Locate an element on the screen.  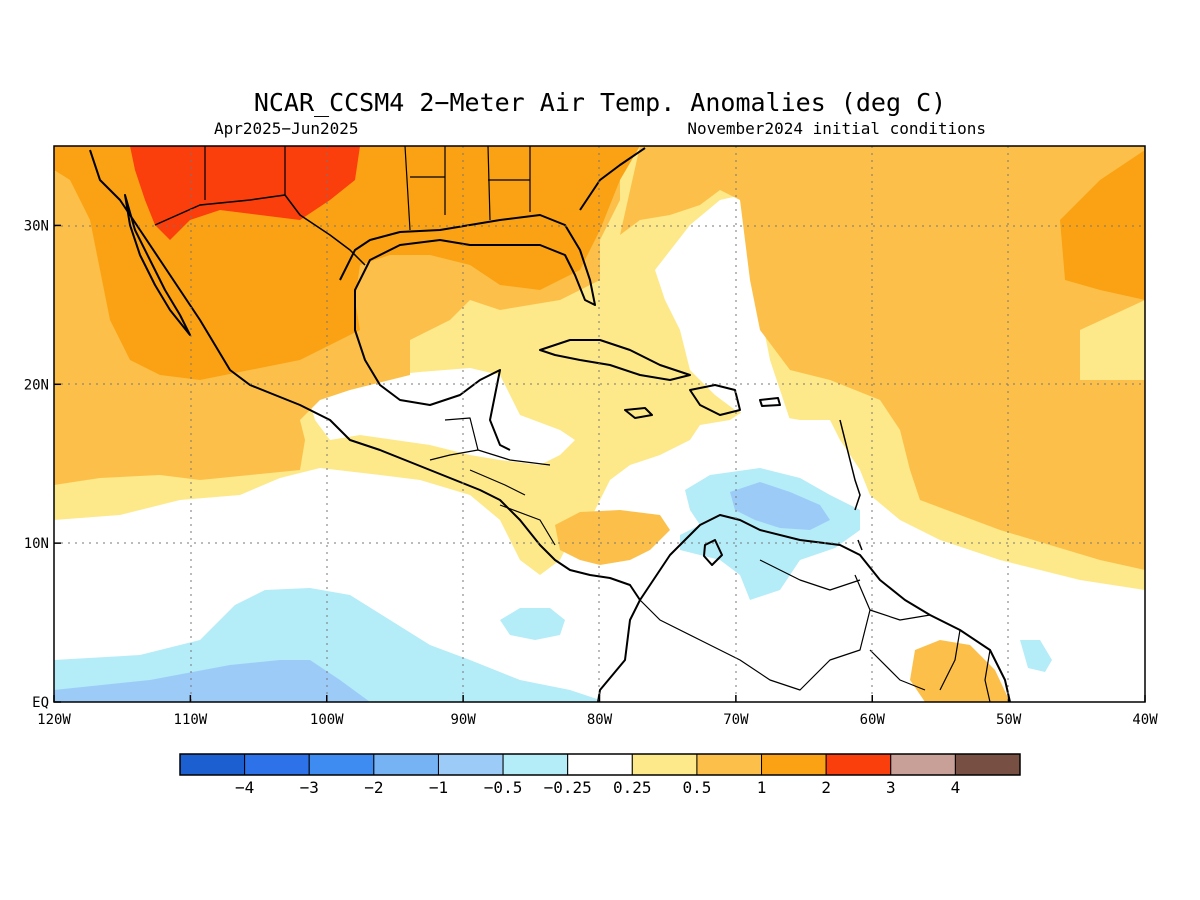
coastline-south-america is located at coordinates (825, 608).